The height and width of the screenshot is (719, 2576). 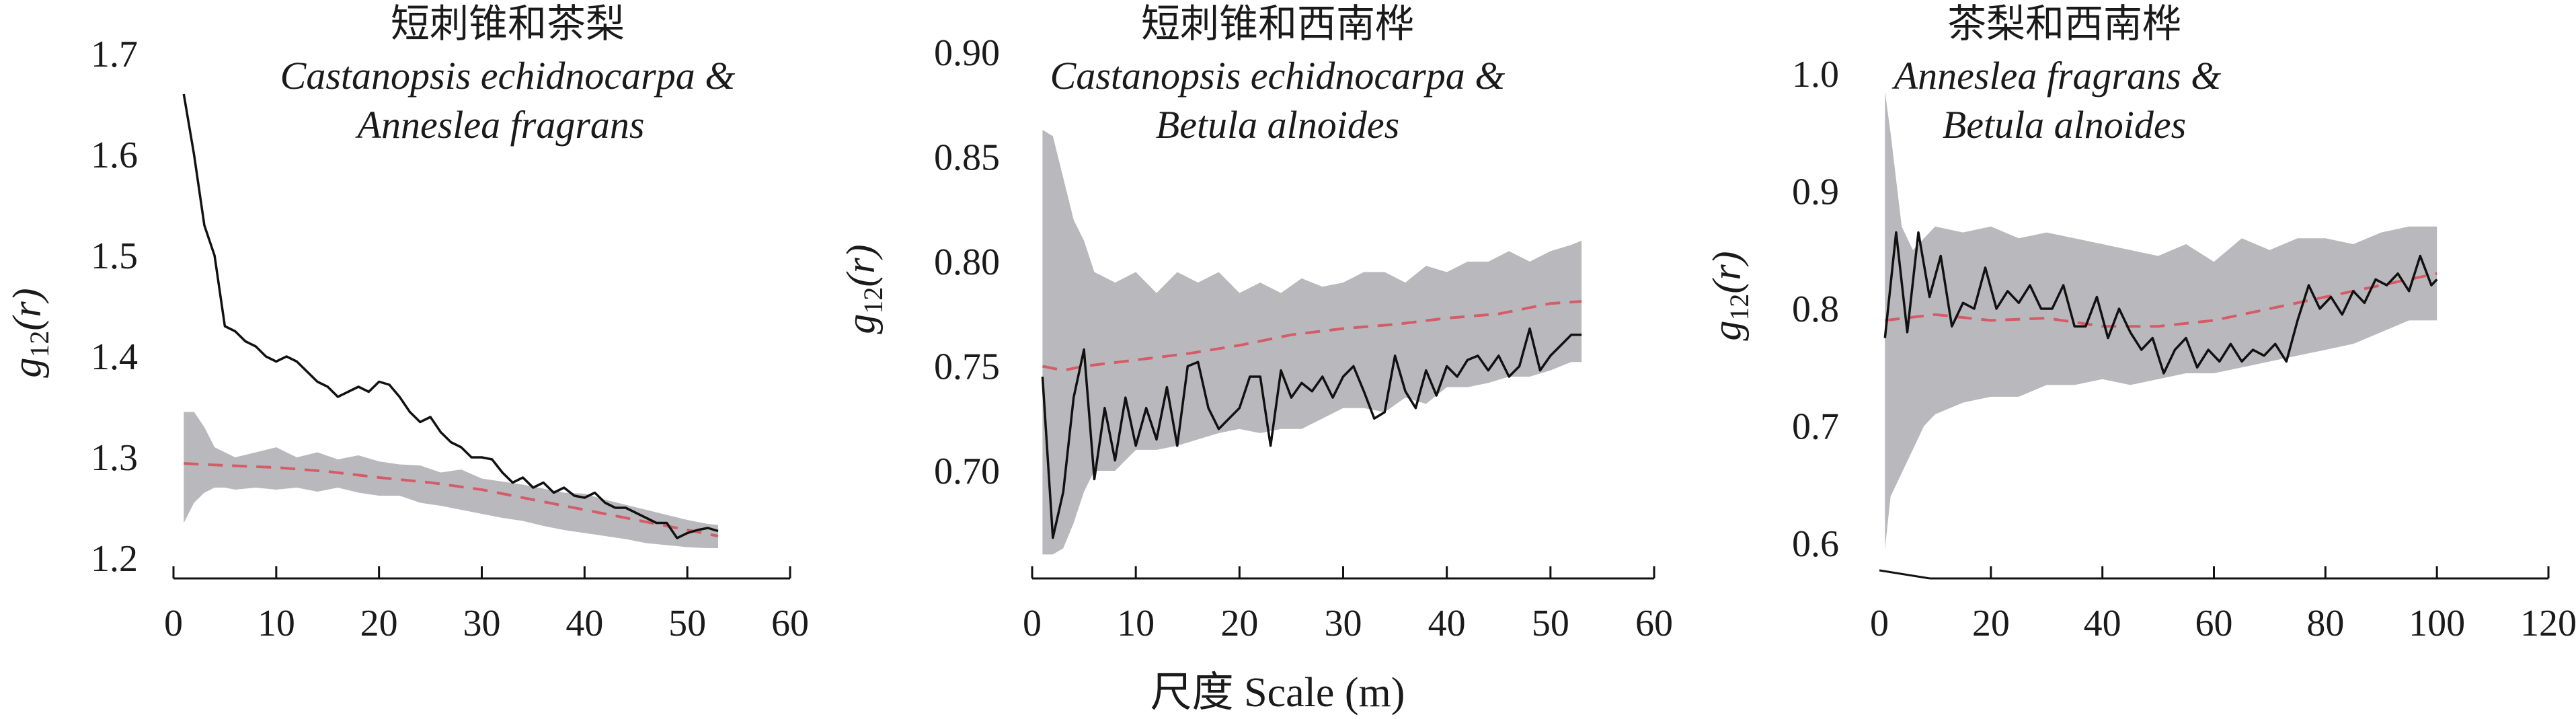 What do you see at coordinates (1278, 76) in the screenshot?
I see `panel-2-subtitle-line-1: Castanopsis echidnocarpa &` at bounding box center [1278, 76].